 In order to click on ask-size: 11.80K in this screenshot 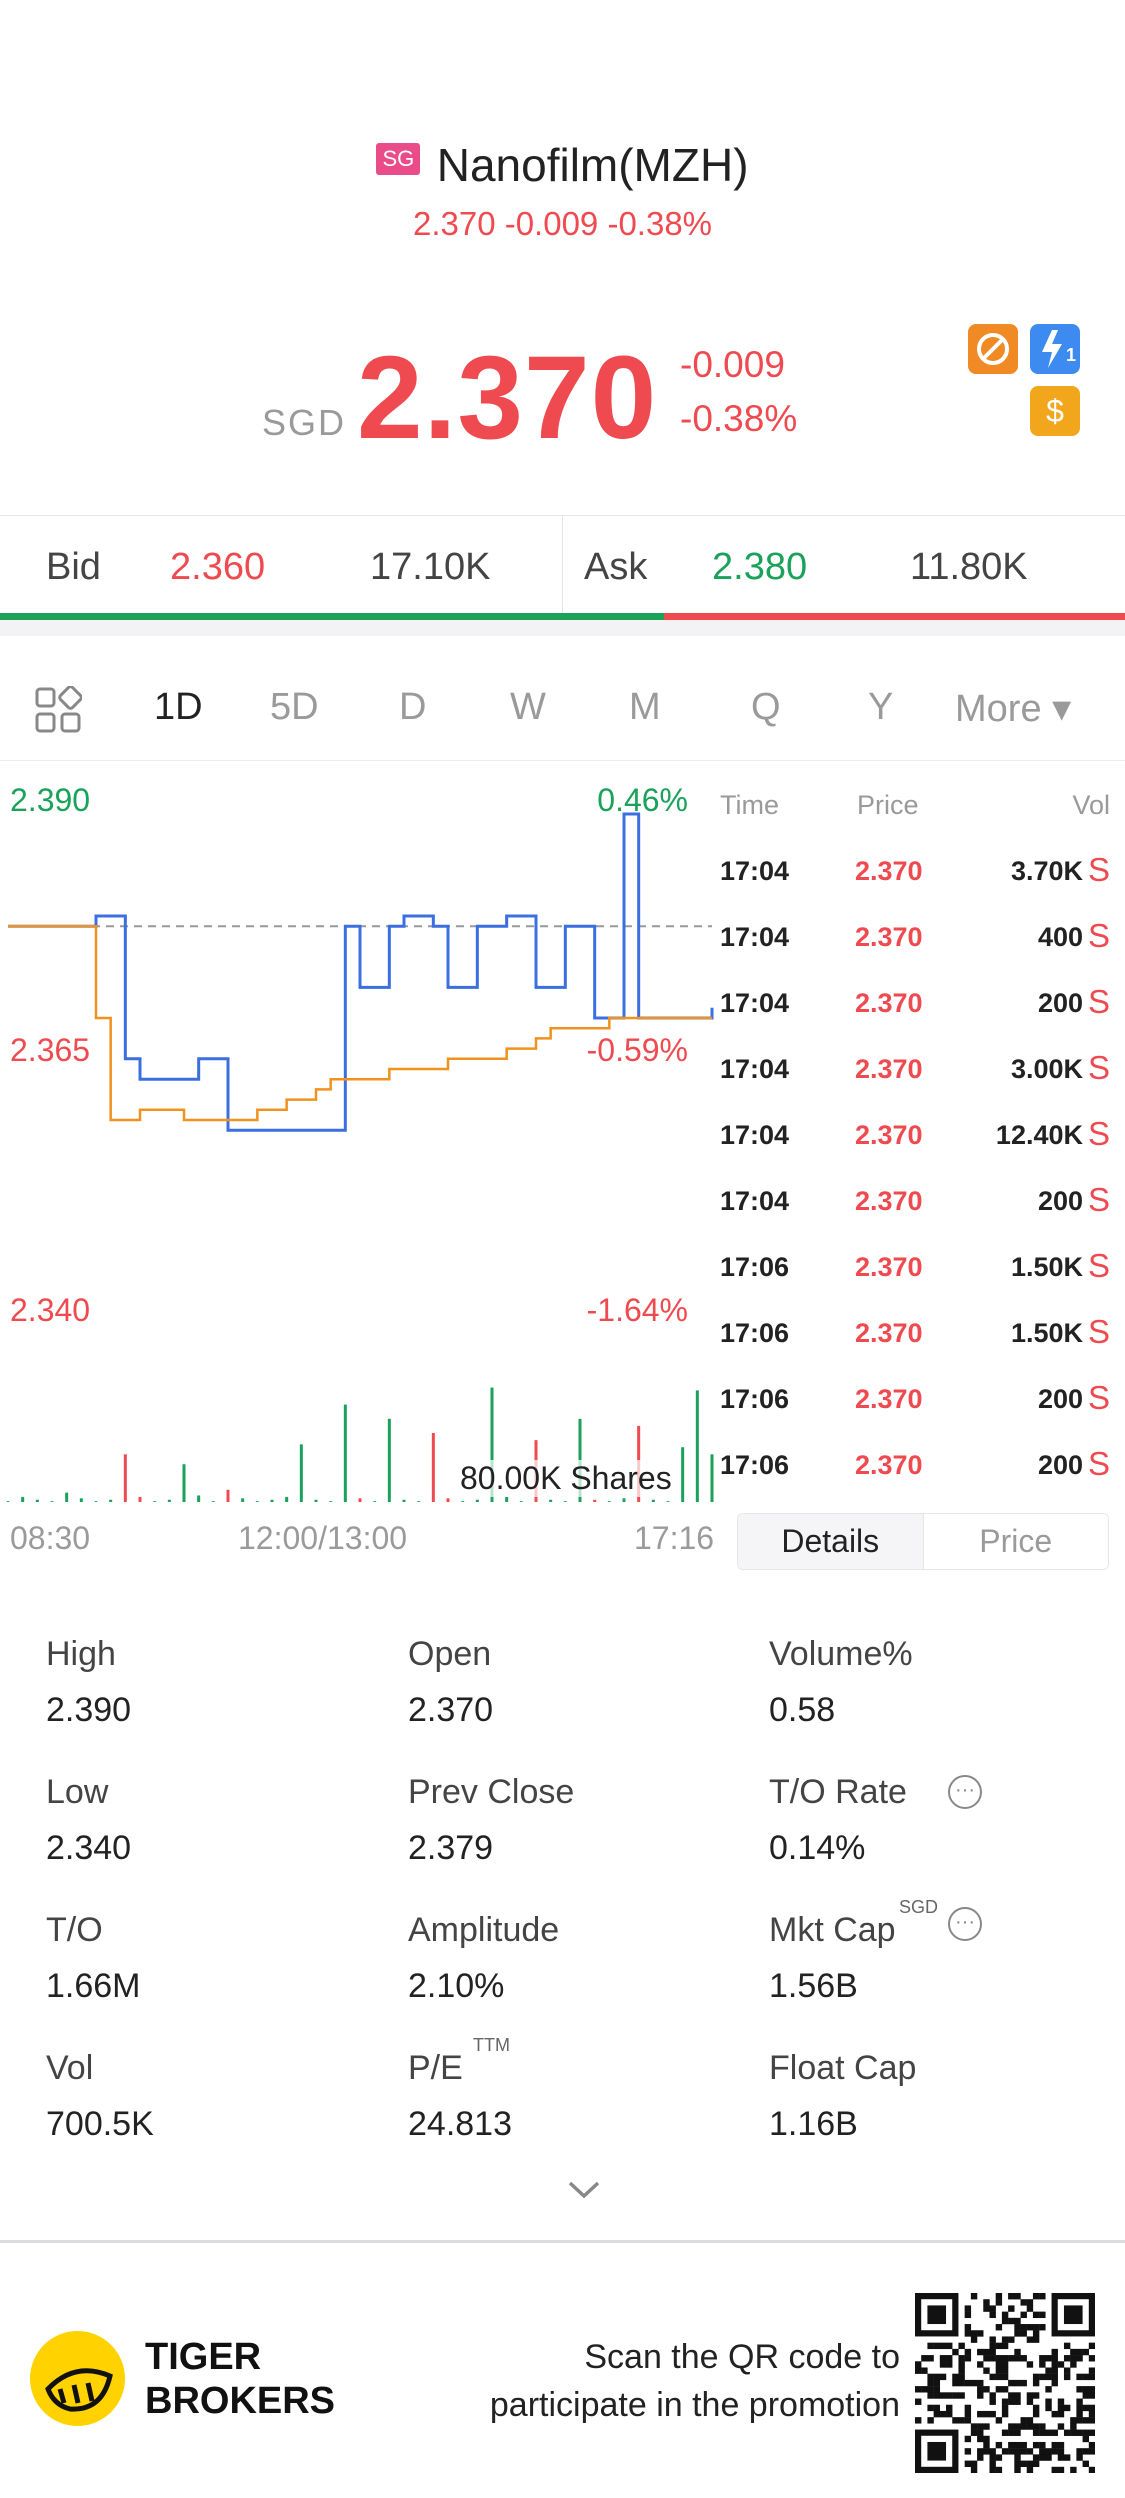, I will do `click(969, 567)`.